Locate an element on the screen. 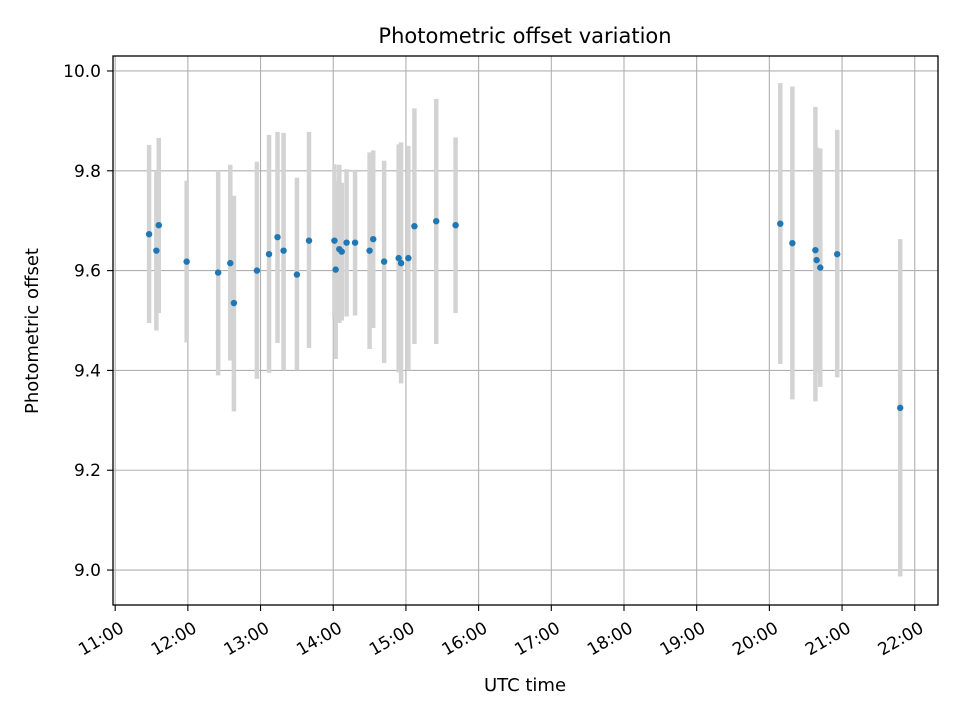  y-tick-label: 9.4 is located at coordinates (87, 371).